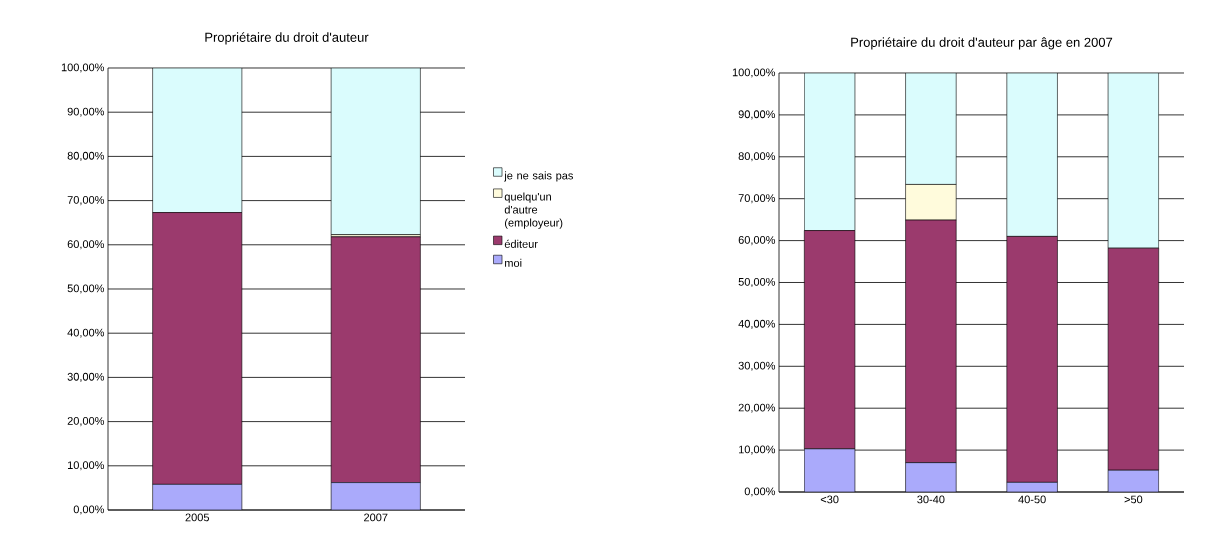 This screenshot has width=1211, height=552. I want to click on x-tick-label: 2005, so click(197, 517).